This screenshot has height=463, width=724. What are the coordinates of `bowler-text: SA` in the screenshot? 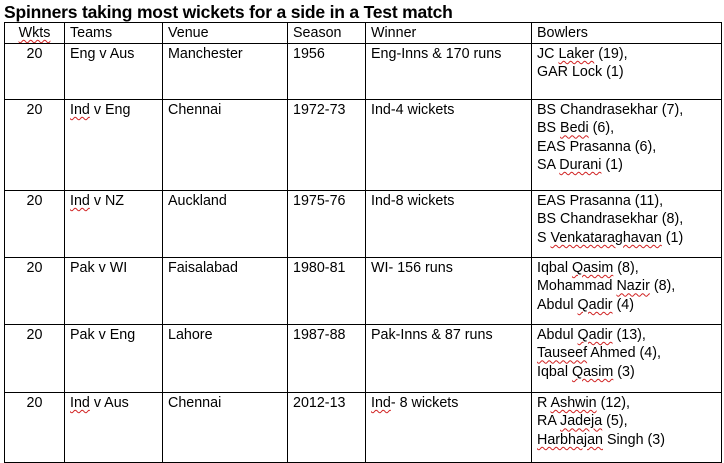 It's located at (548, 165).